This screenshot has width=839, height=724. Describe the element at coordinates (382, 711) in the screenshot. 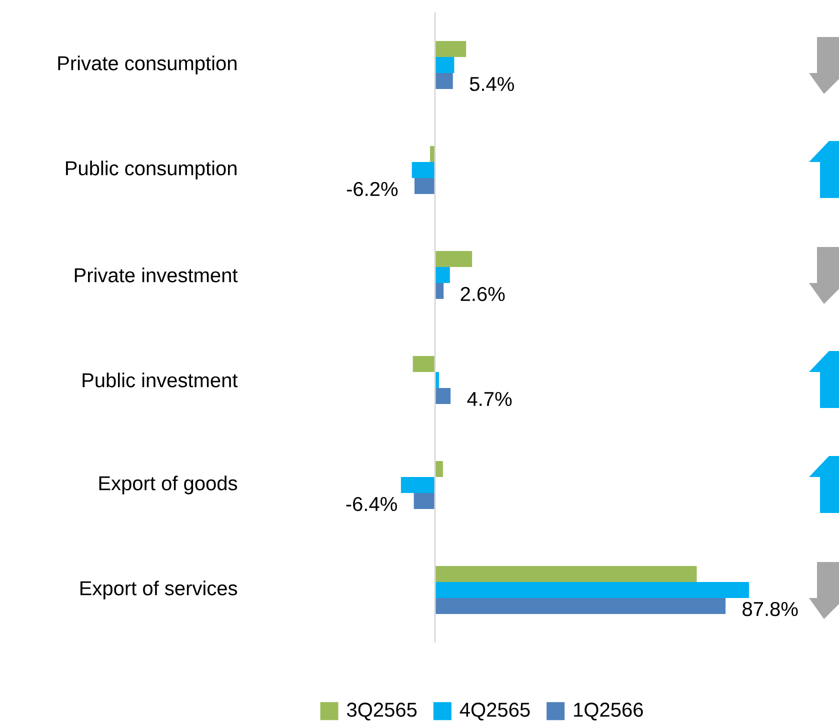

I see `legend-label: 3Q2565` at that location.